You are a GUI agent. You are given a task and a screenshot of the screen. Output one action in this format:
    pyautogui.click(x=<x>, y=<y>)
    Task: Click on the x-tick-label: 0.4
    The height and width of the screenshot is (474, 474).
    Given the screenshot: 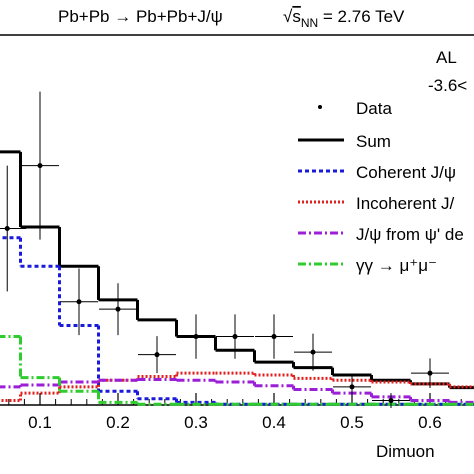 What is the action you would take?
    pyautogui.click(x=274, y=422)
    